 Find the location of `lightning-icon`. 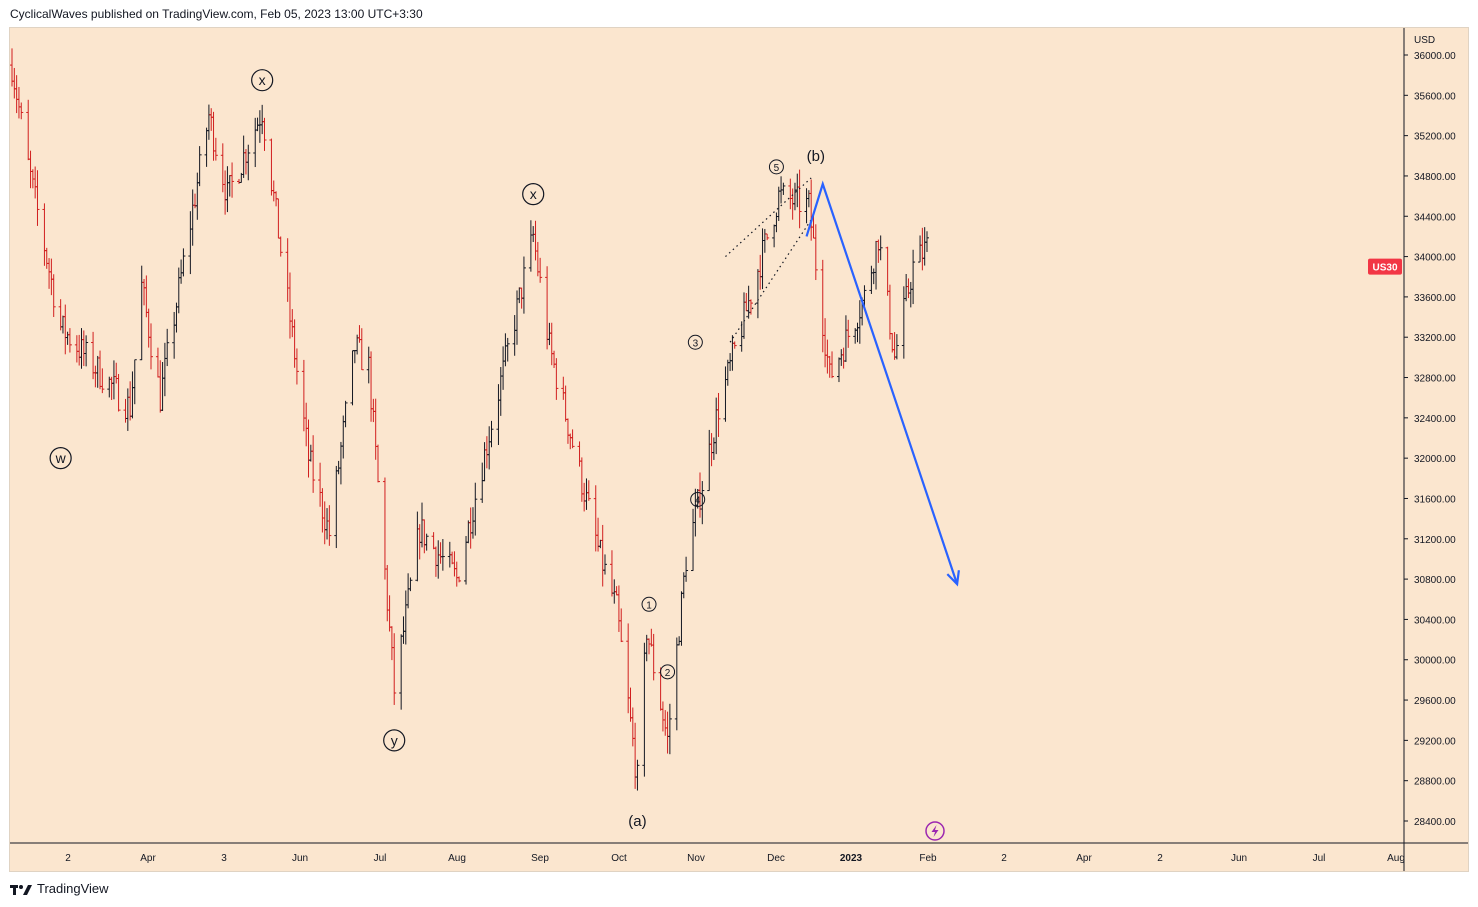

lightning-icon is located at coordinates (935, 831).